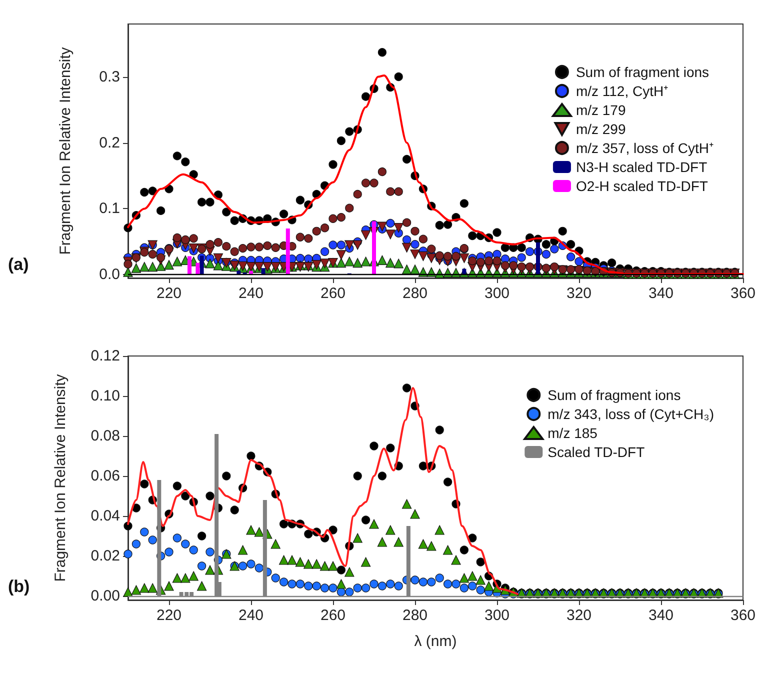 Image resolution: width=759 pixels, height=675 pixels. Describe the element at coordinates (105, 476) in the screenshot. I see `y-tick-label: 0.06` at that location.